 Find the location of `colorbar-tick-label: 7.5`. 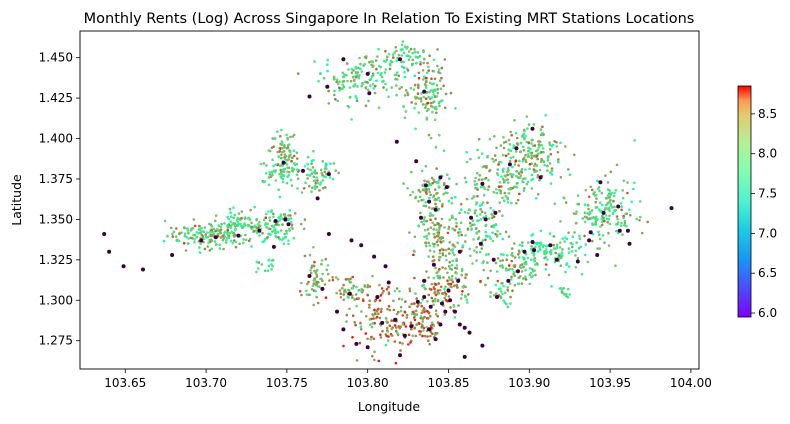

colorbar-tick-label: 7.5 is located at coordinates (767, 194).